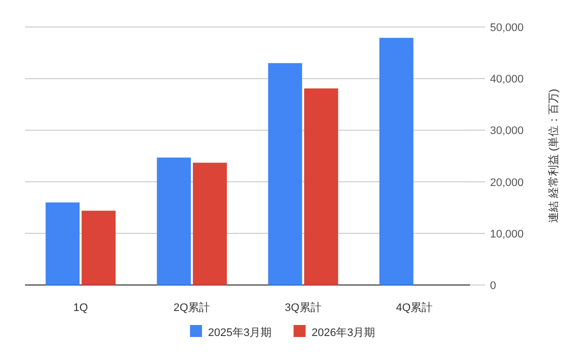  What do you see at coordinates (493, 286) in the screenshot?
I see `y-tick-label: 0` at bounding box center [493, 286].